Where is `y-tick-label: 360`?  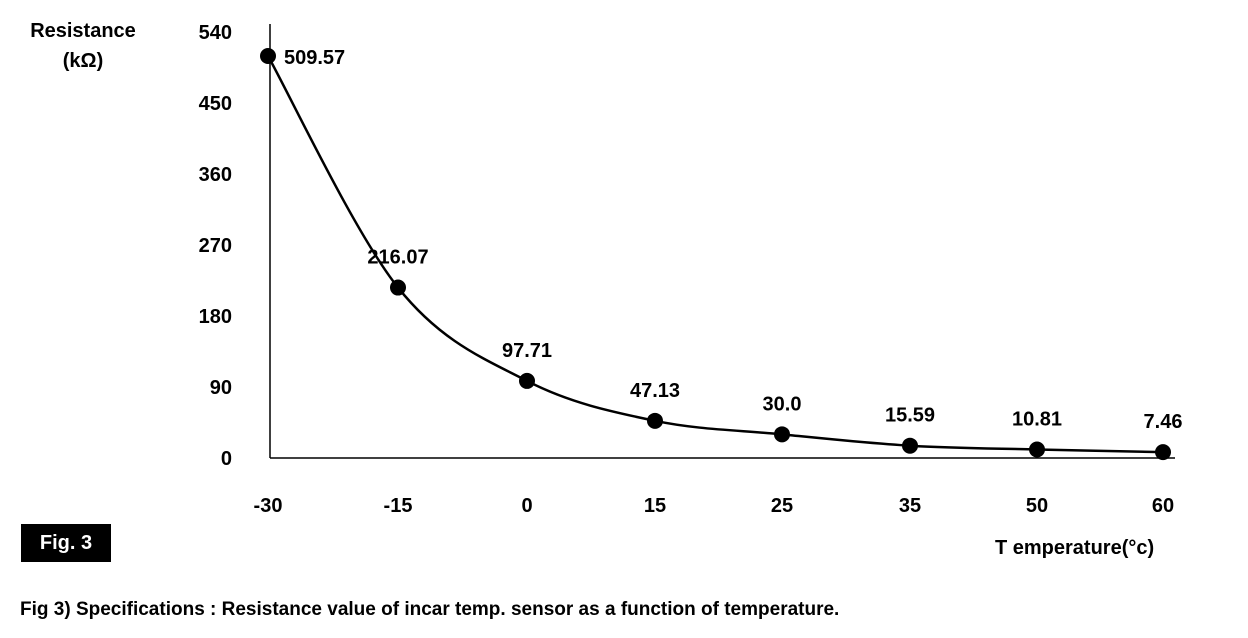 y-tick-label: 360 is located at coordinates (215, 175).